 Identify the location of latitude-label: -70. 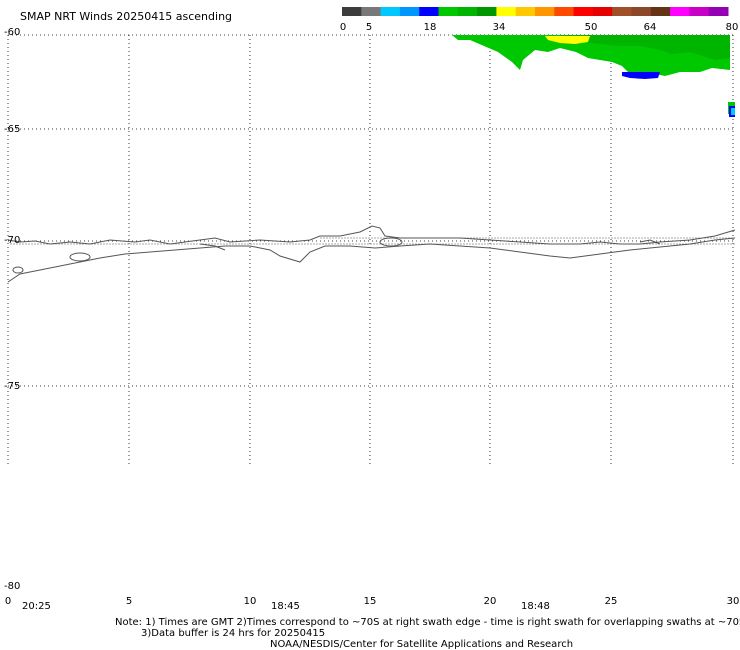
(12, 240).